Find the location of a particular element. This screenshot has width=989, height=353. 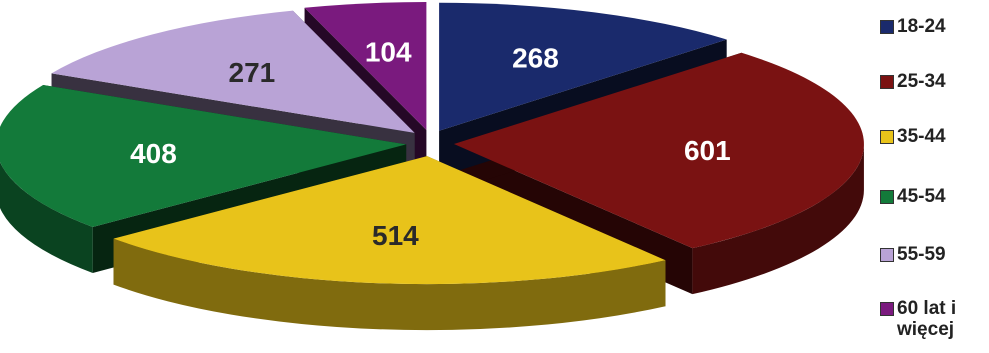

legend-label: 25-34 is located at coordinates (921, 81).